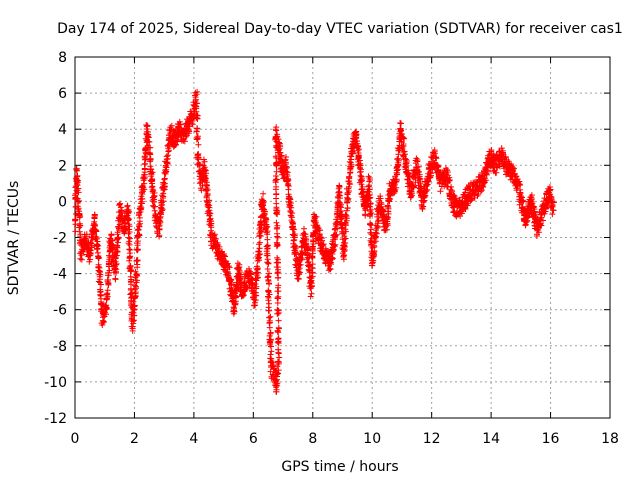  I want to click on x-tick-label: 6, so click(253, 439).